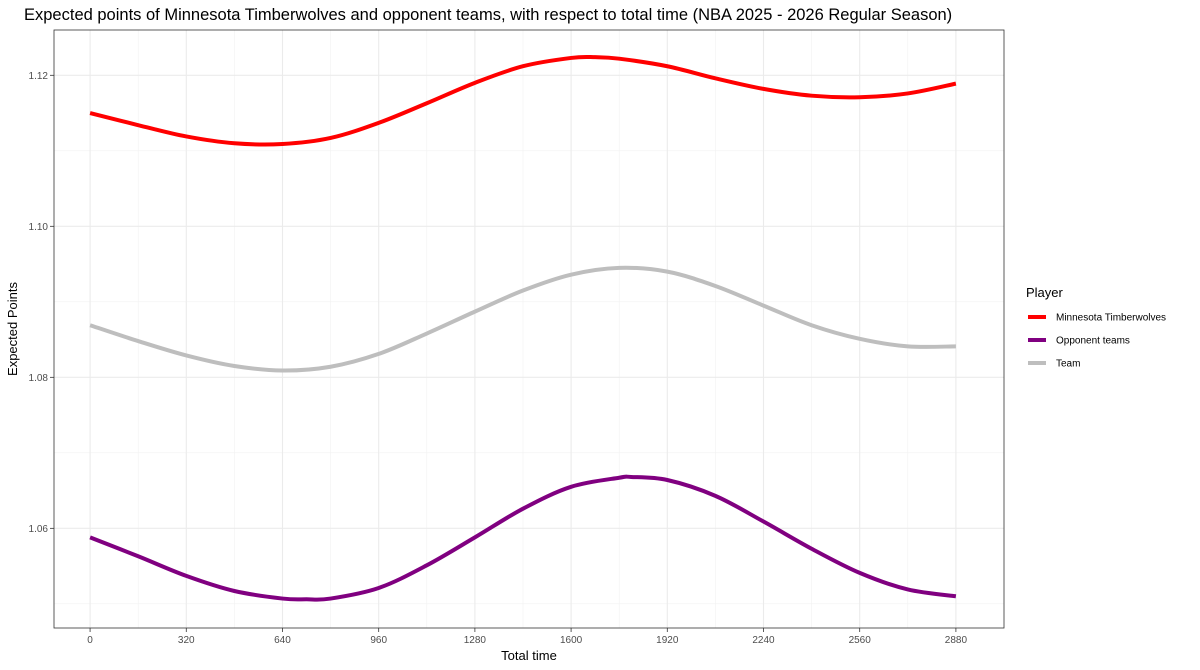 This screenshot has height=670, width=1200. Describe the element at coordinates (39, 529) in the screenshot. I see `y-tick-label: 1.06` at that location.